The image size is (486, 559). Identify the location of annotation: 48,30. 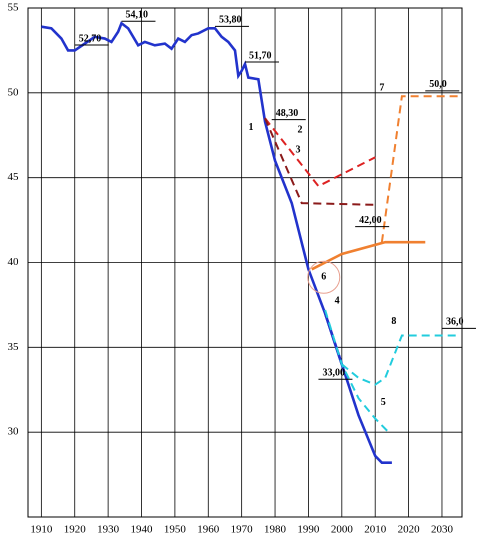
(287, 113).